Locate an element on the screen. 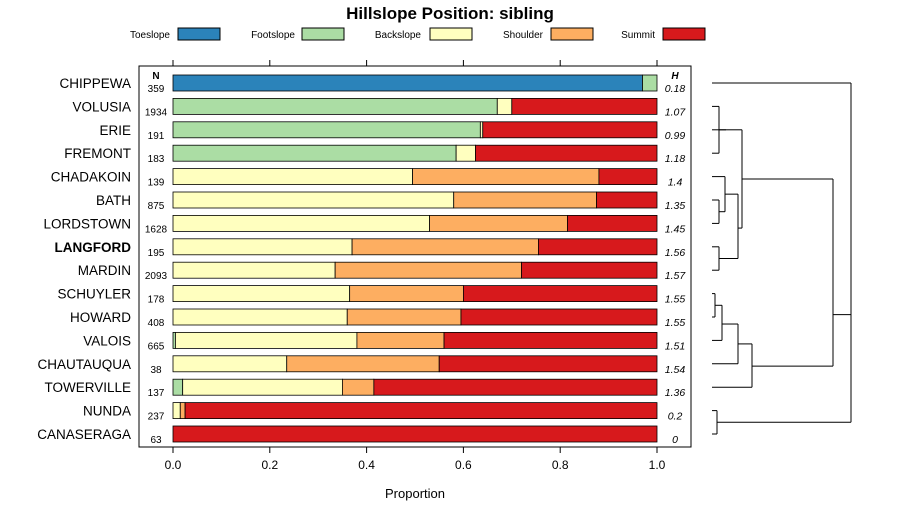 The height and width of the screenshot is (520, 900). legend-swatch-backslope is located at coordinates (451, 34).